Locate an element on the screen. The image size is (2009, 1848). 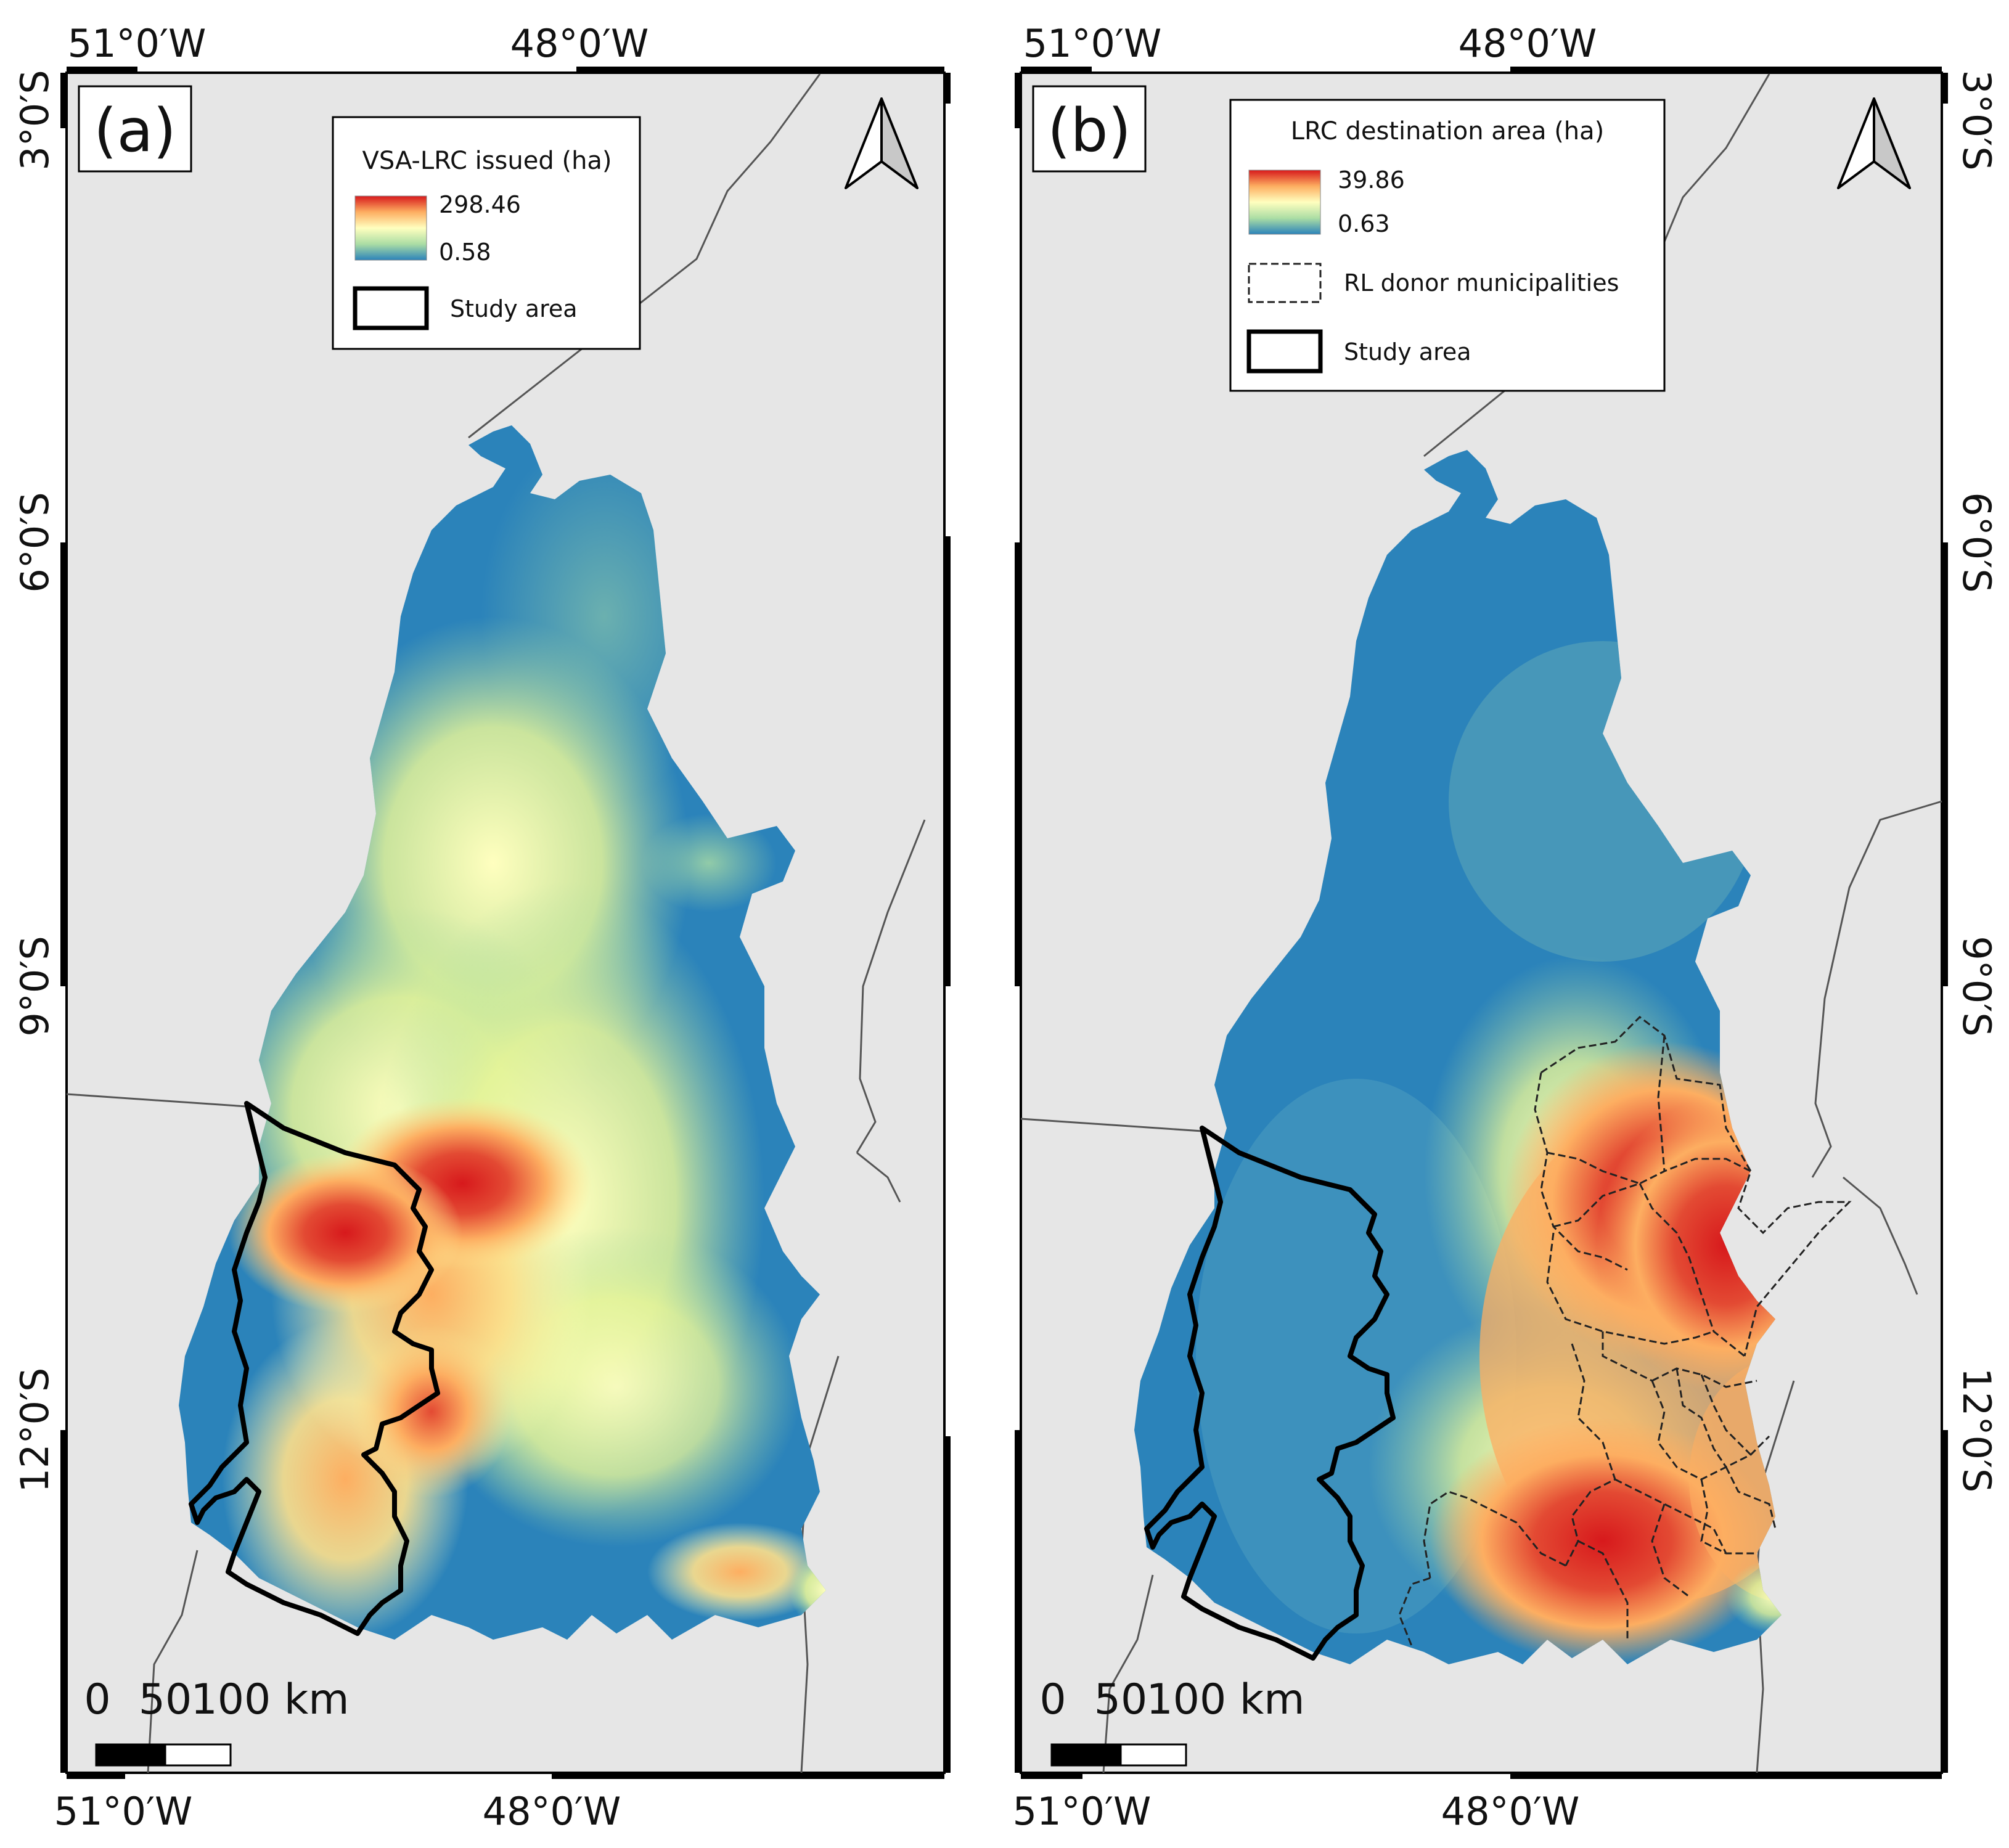
top-tick-48w-a: 48°0′W is located at coordinates (579, 43).